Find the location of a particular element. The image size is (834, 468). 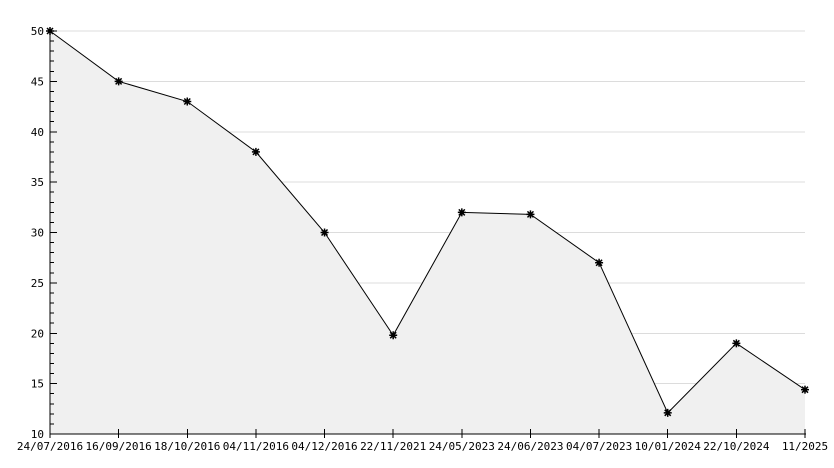

x-tick-label: 22/10/2024 is located at coordinates (736, 446).